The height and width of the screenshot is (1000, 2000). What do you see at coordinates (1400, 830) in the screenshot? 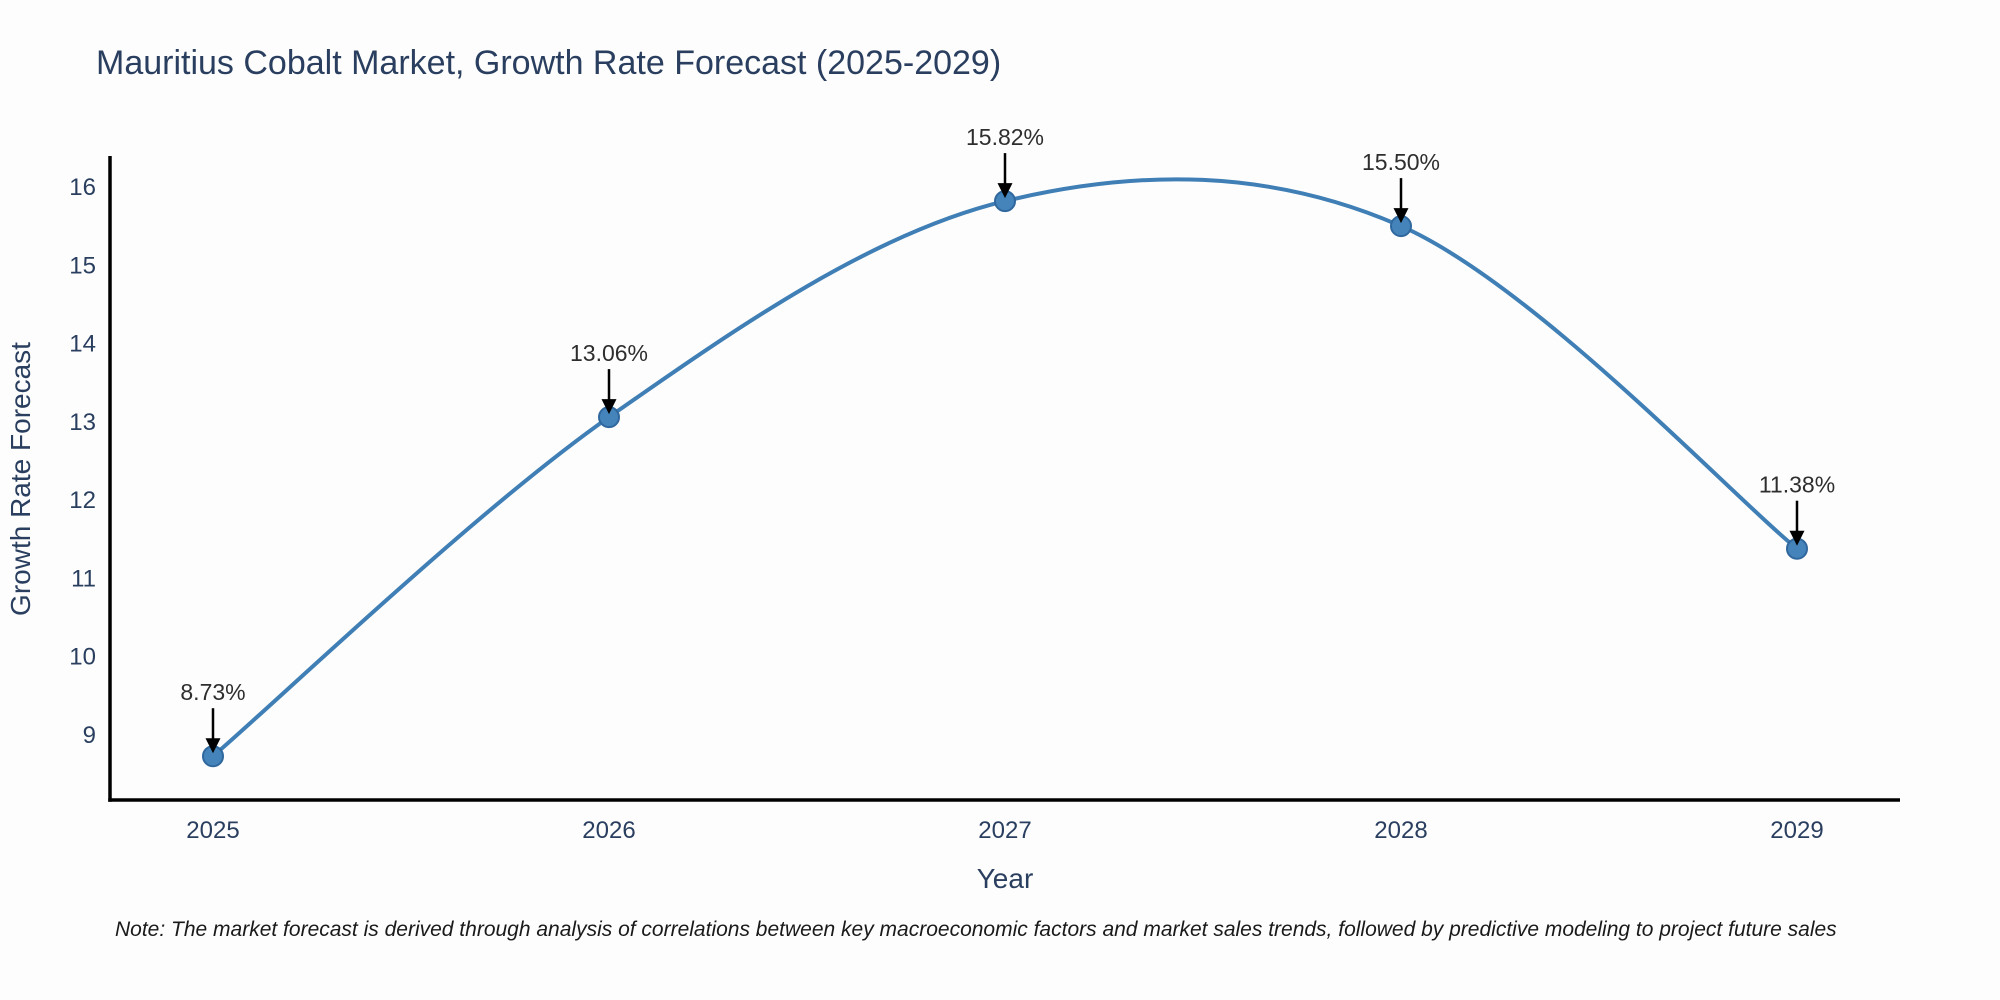
I see `x-tick-label: 2028` at bounding box center [1400, 830].